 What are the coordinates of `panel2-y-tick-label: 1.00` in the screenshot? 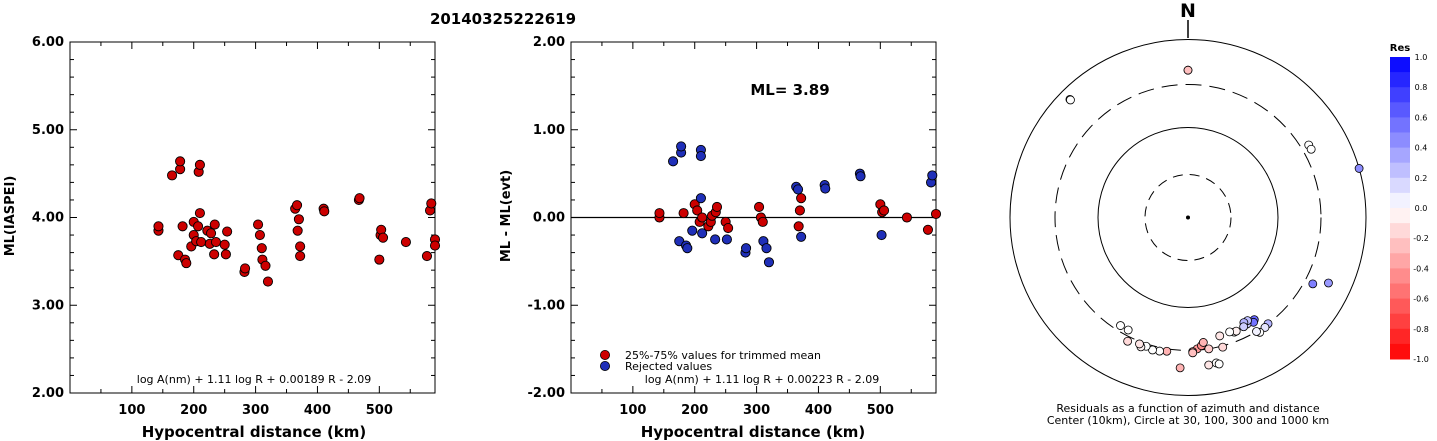 It's located at (549, 130).